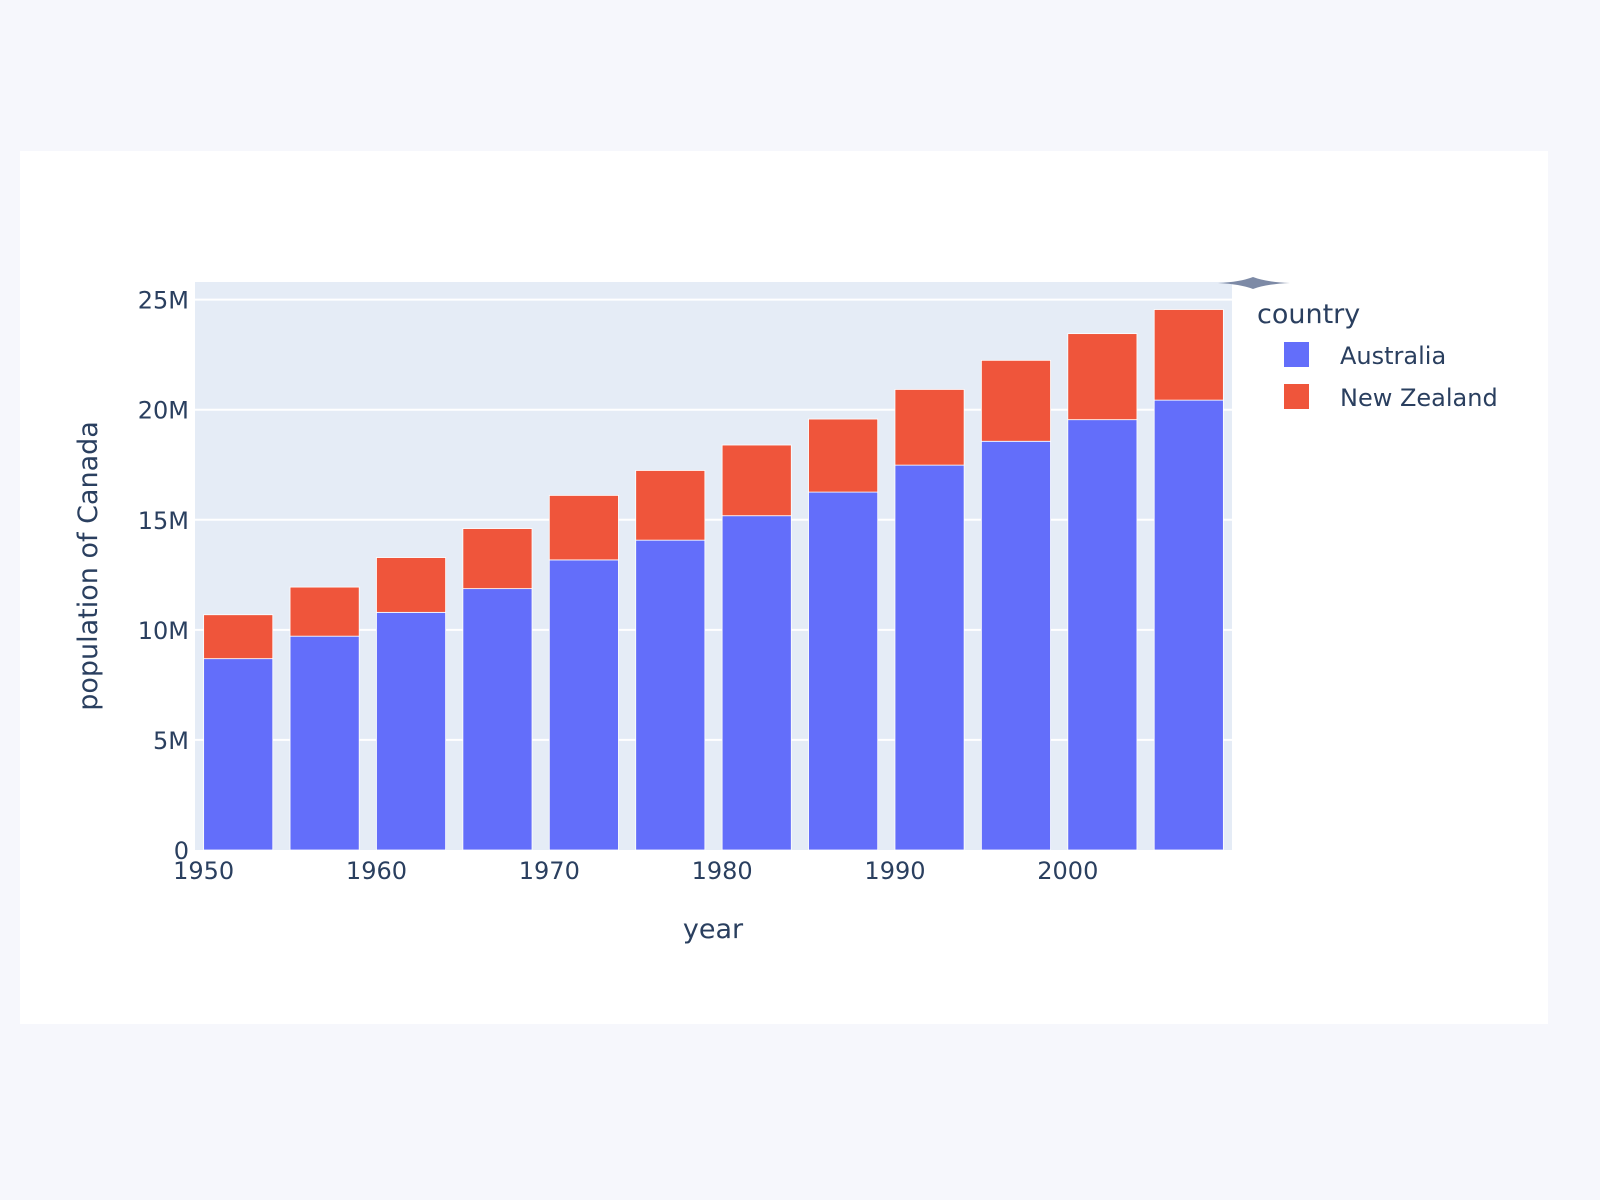  What do you see at coordinates (1296, 354) in the screenshot?
I see `legend-swatch-australia` at bounding box center [1296, 354].